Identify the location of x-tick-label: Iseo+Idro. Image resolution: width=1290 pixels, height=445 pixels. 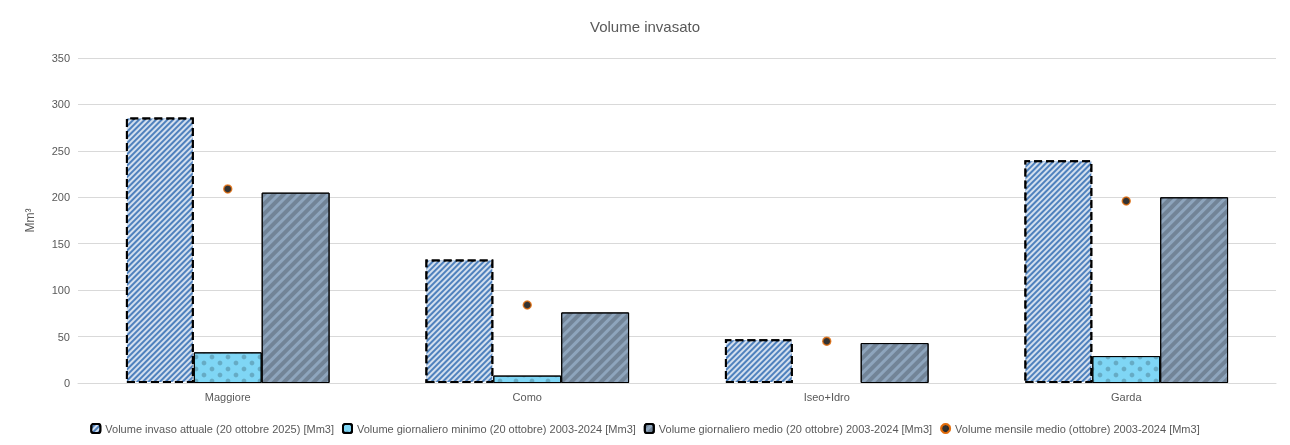
(826, 396).